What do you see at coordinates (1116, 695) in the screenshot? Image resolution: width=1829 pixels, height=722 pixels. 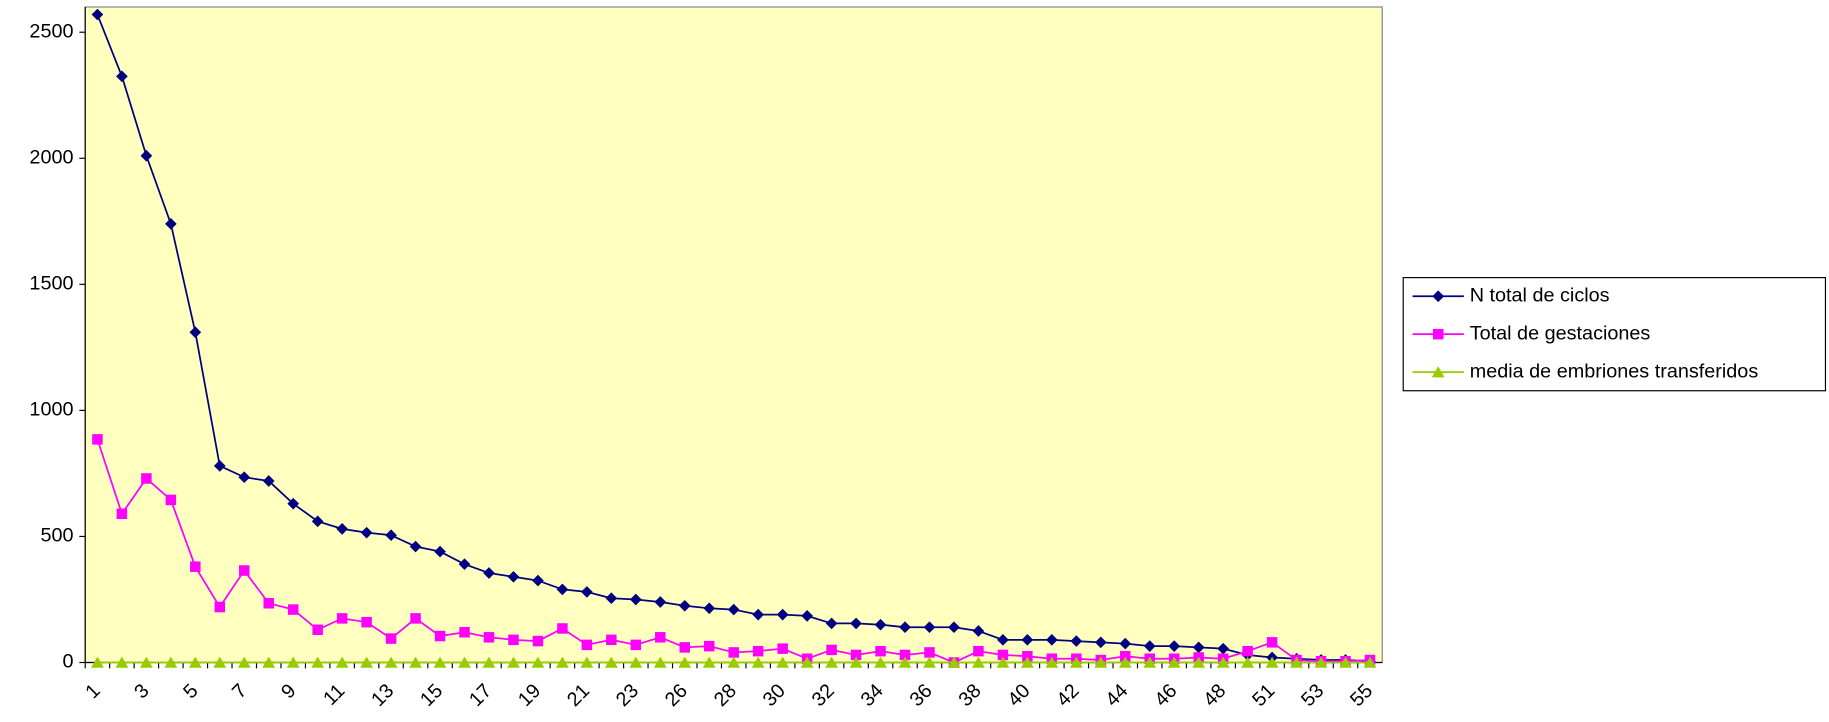 I see `x-tick-label: 44` at bounding box center [1116, 695].